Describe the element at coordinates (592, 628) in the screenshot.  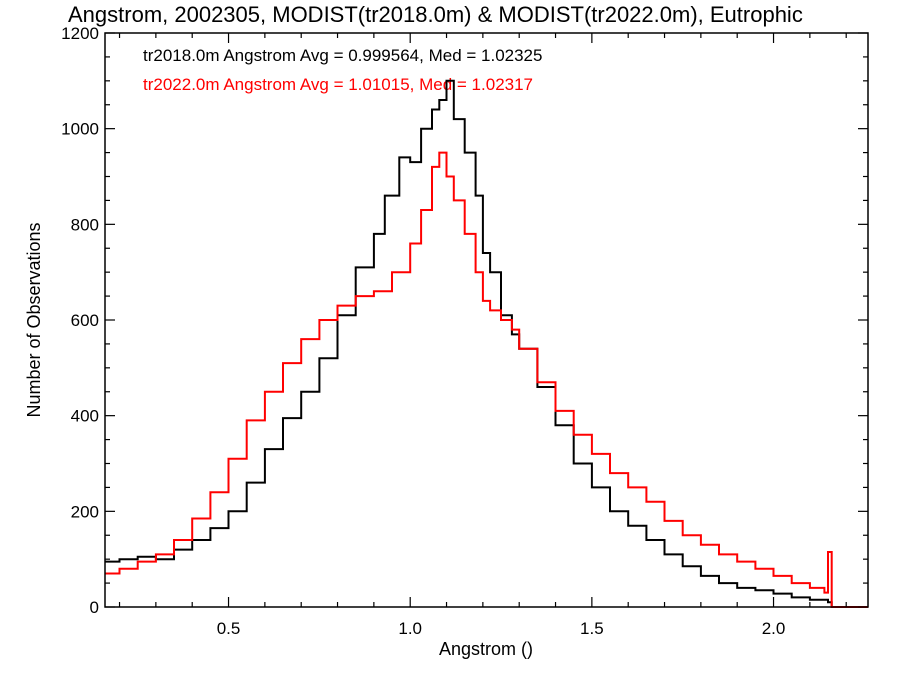
I see `x-tick-label: 1.5` at that location.